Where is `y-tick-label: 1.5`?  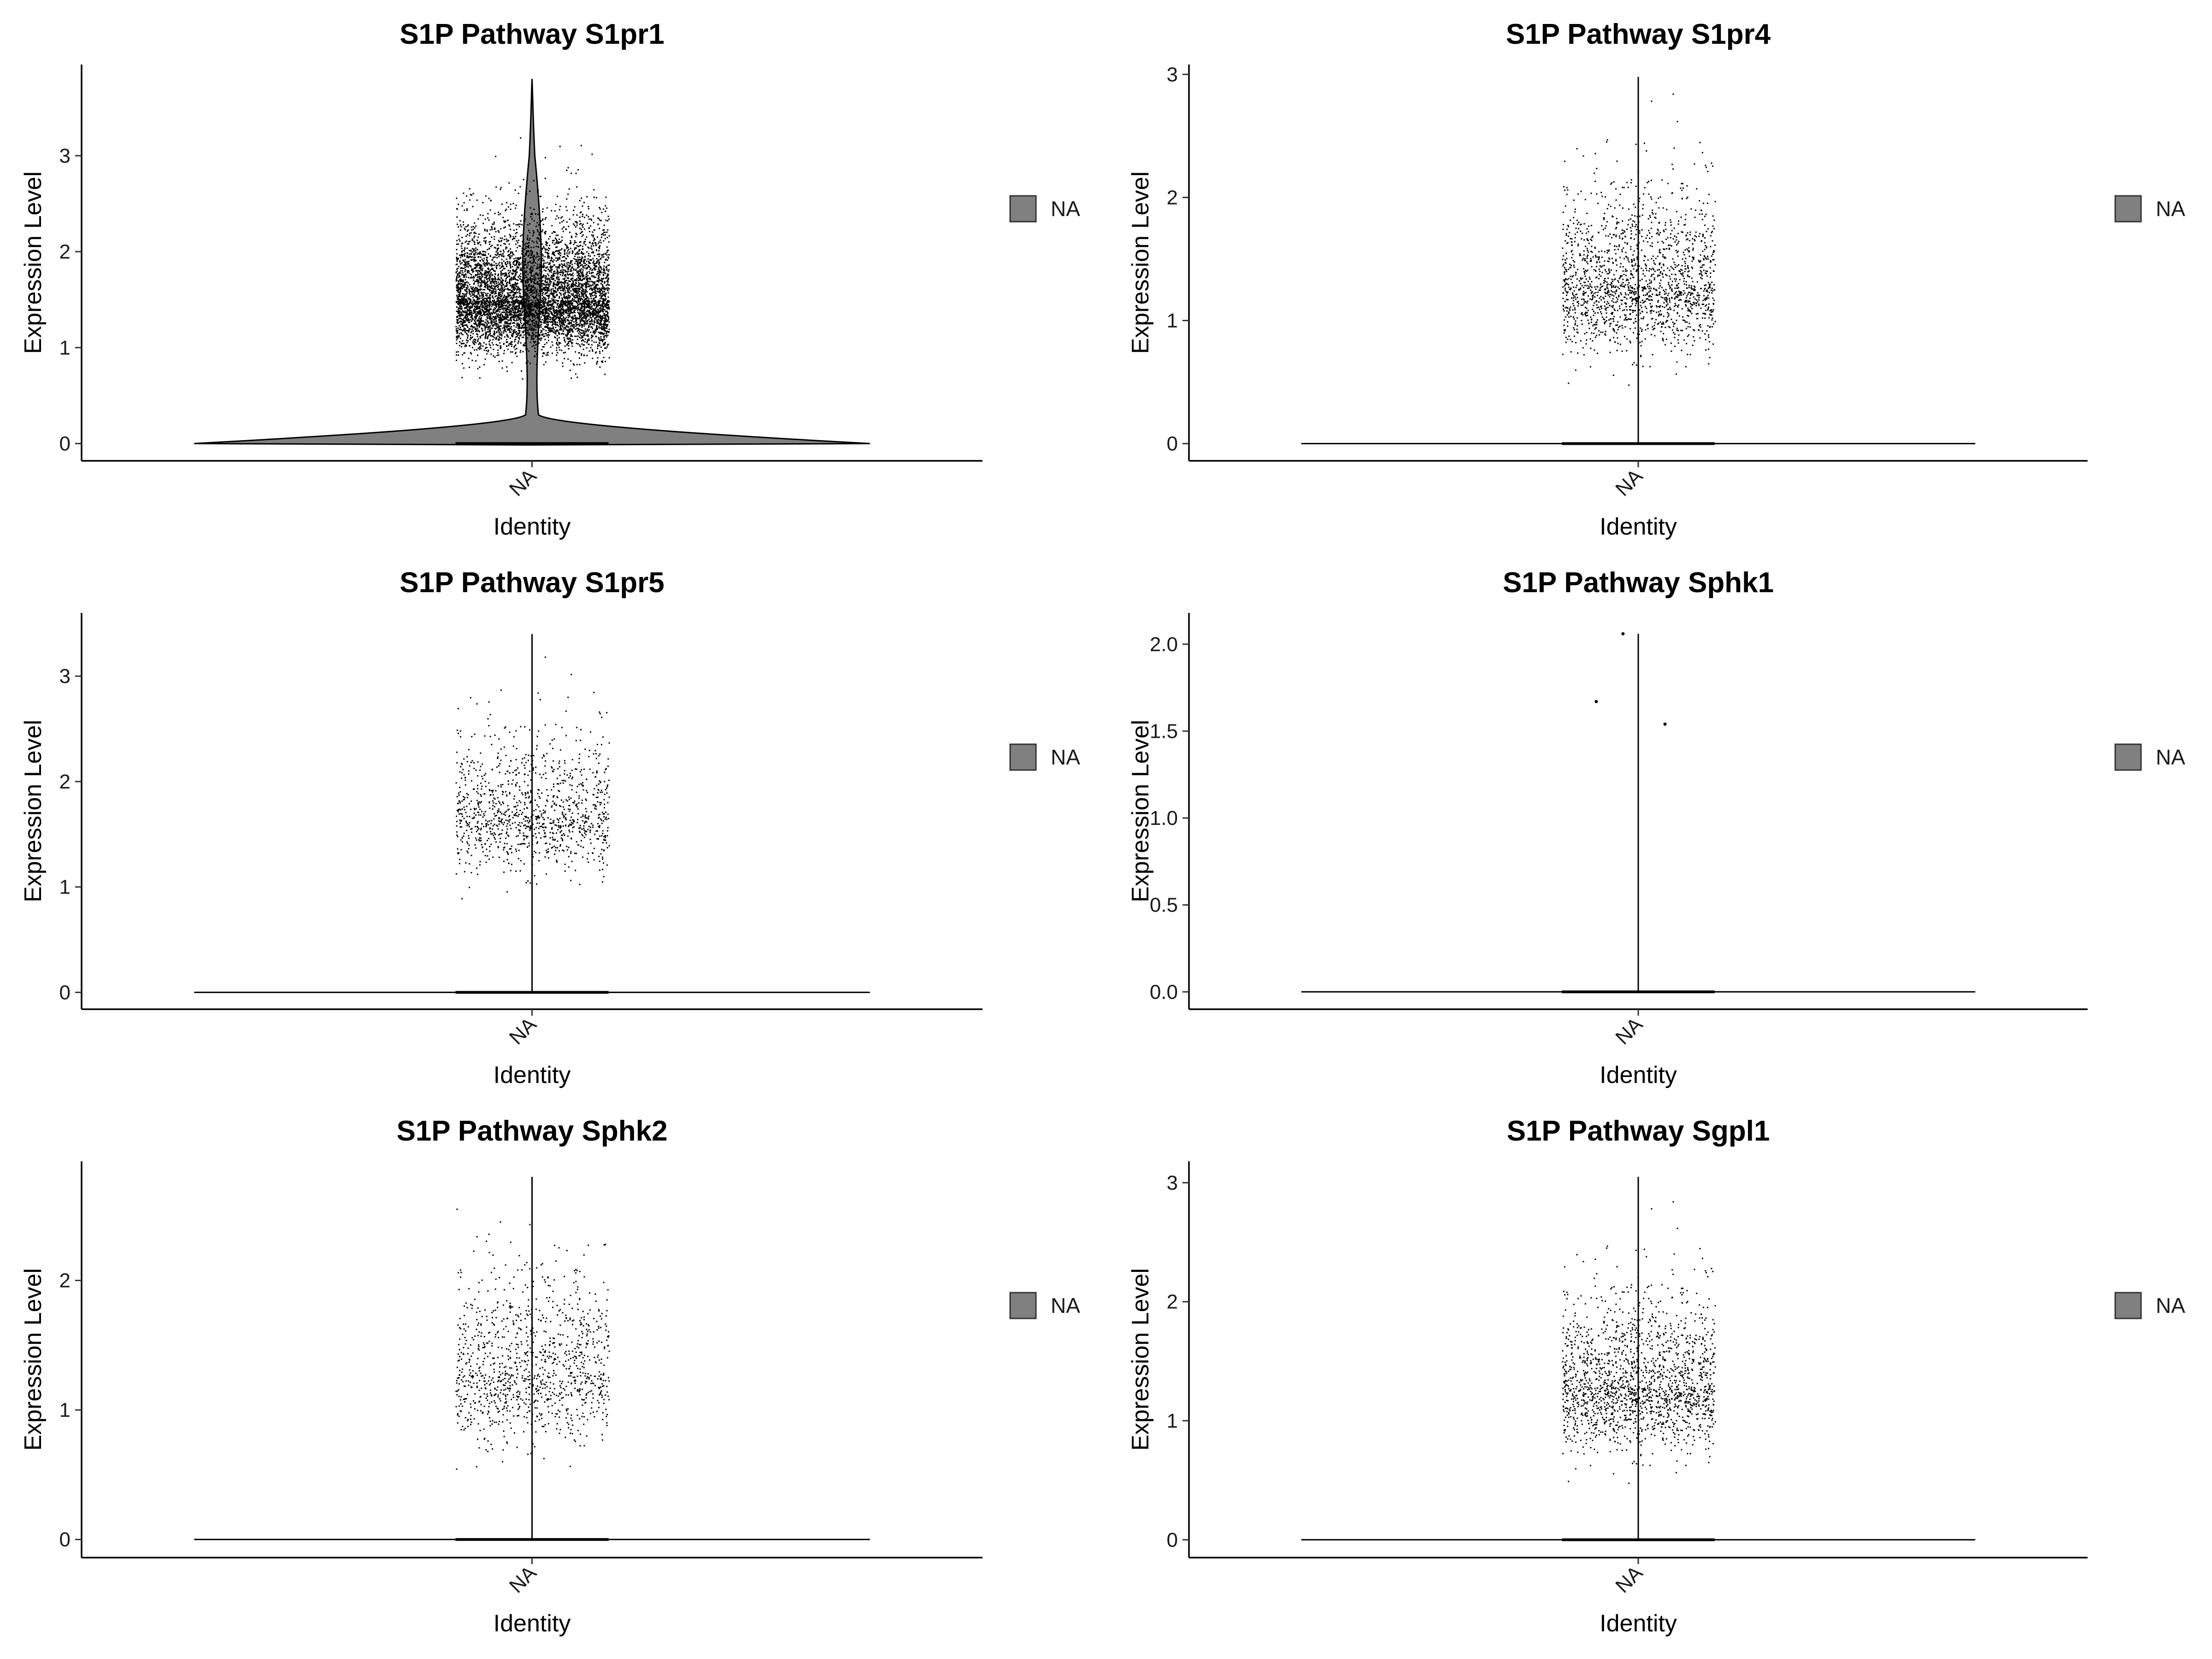 y-tick-label: 1.5 is located at coordinates (1164, 731).